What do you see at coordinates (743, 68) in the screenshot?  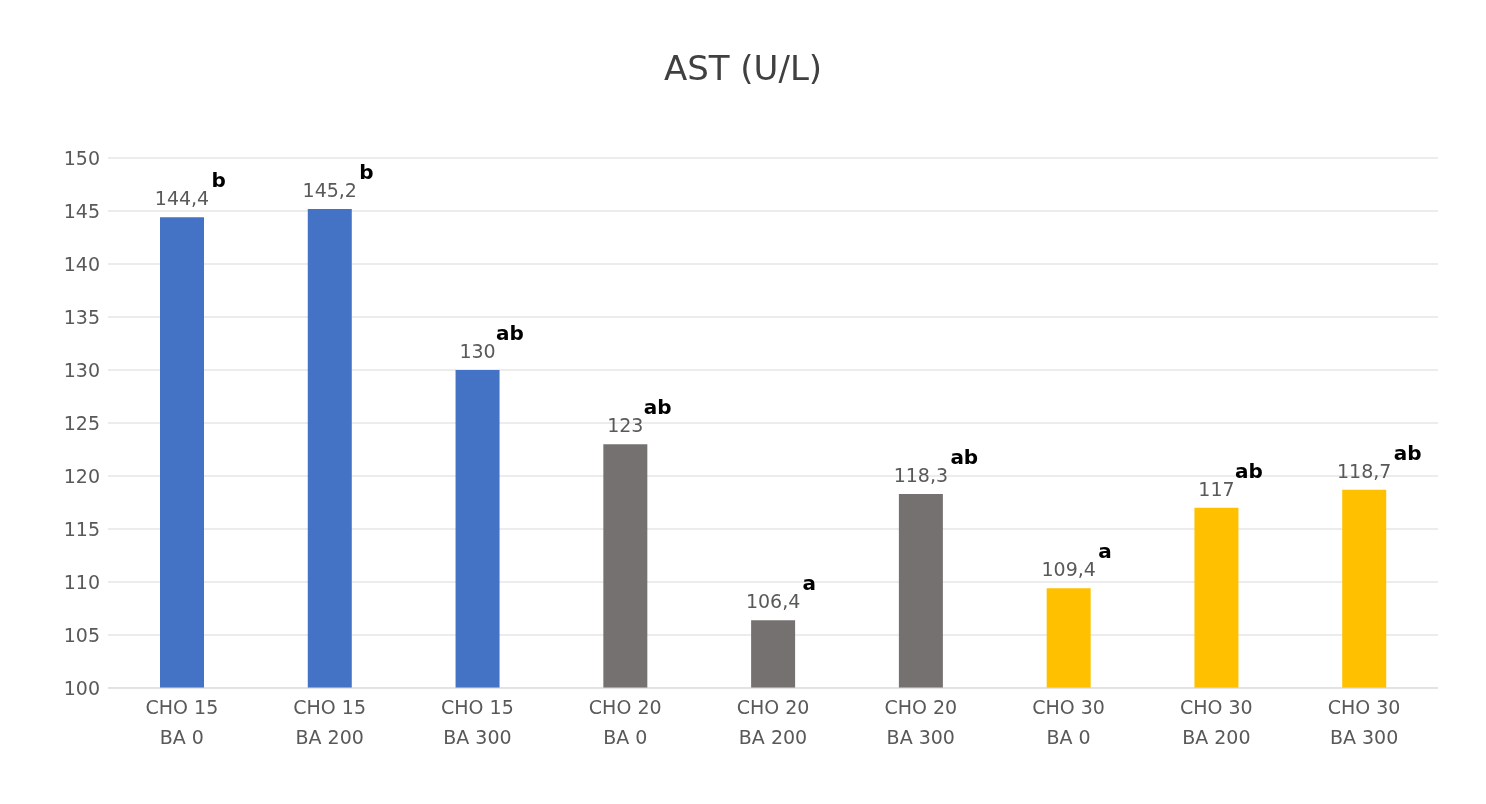 I see `chart-title: AST (U/L)` at bounding box center [743, 68].